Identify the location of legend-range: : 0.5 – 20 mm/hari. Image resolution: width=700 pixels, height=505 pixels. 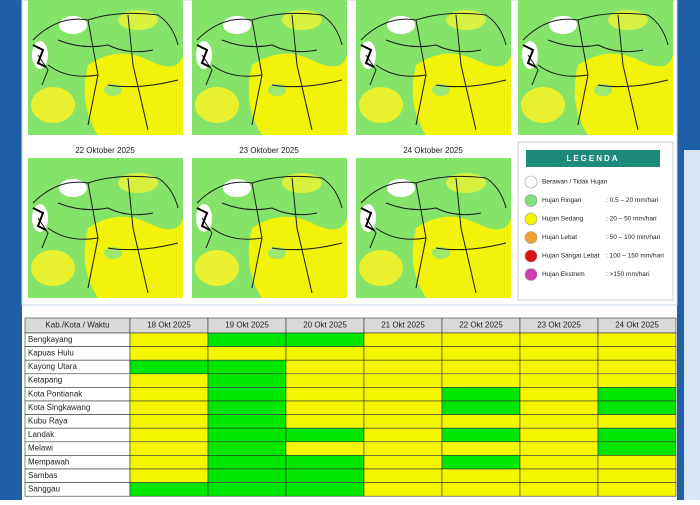
(632, 200).